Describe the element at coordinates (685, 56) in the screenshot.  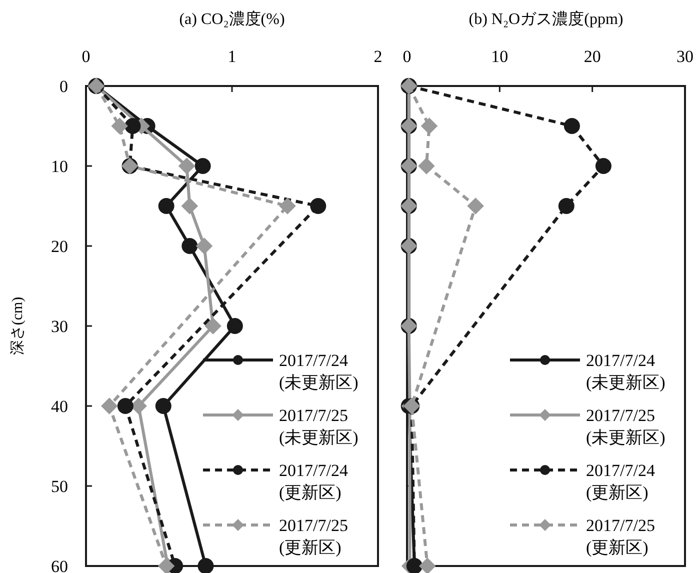
I see `x-tick-label: 30` at that location.